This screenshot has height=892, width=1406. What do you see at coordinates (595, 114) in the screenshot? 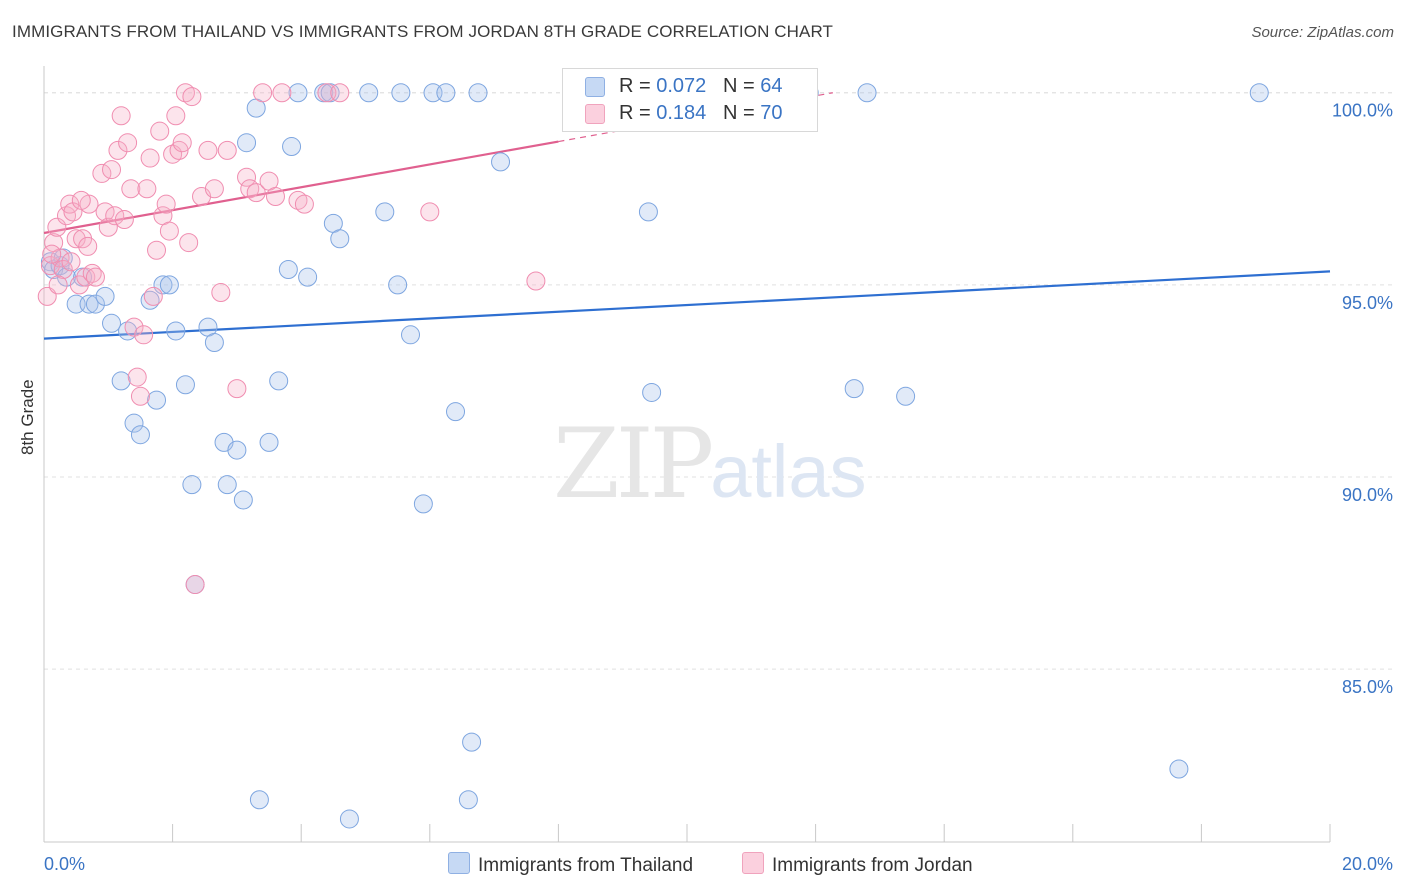
I see `legend-swatch-jordan` at bounding box center [595, 114].